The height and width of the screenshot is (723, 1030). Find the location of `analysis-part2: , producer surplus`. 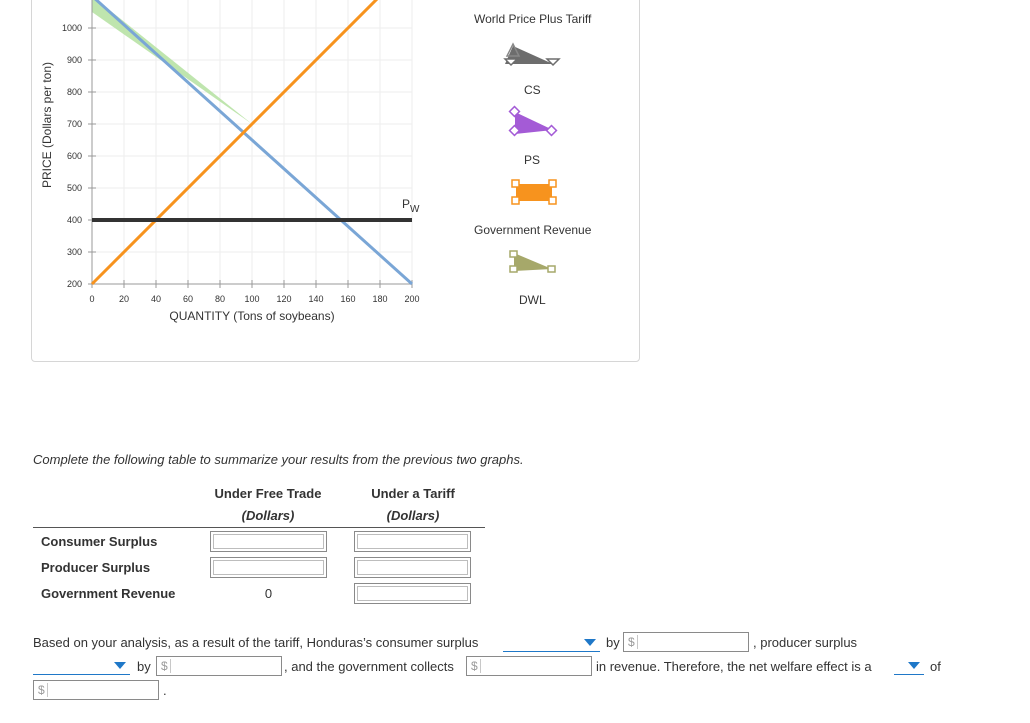

analysis-part2: , producer surplus is located at coordinates (805, 642).